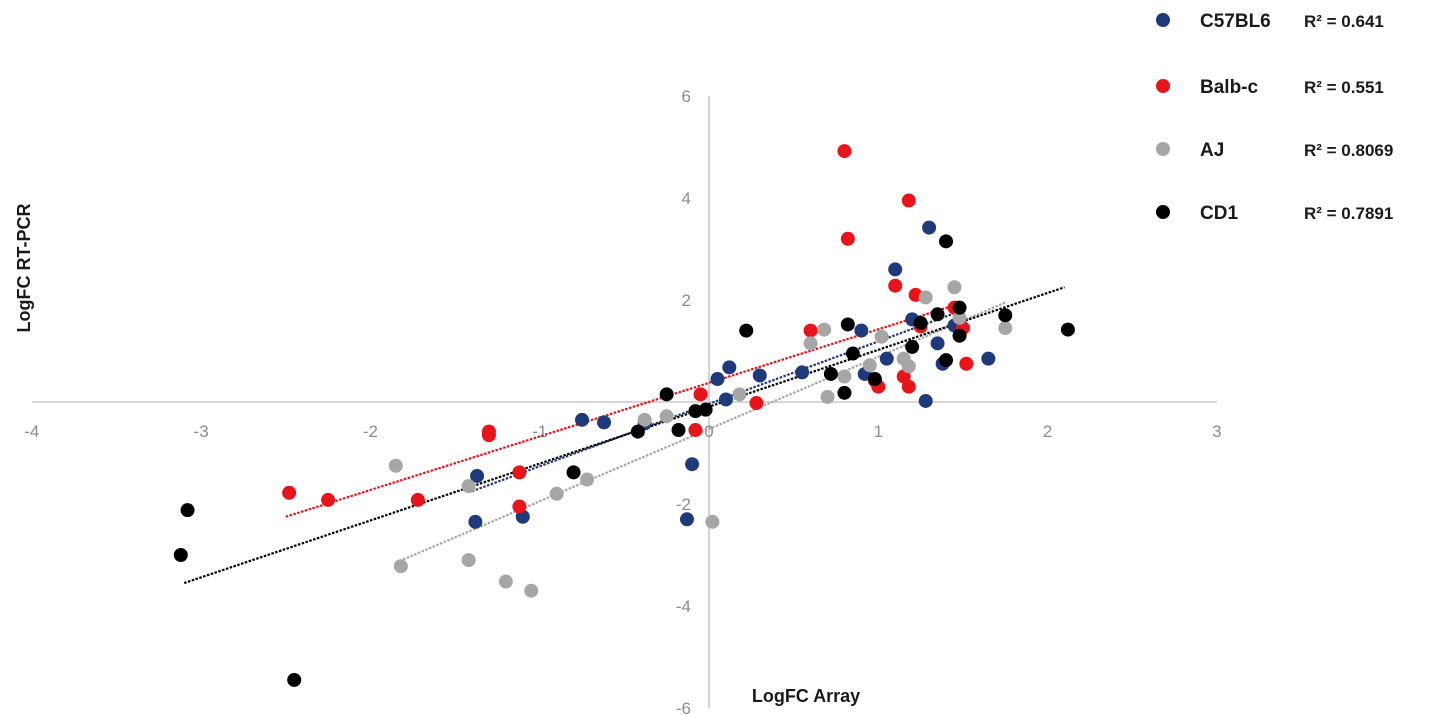 This screenshot has height=715, width=1429. Describe the element at coordinates (1163, 86) in the screenshot. I see `legend-marker-balb-c` at that location.